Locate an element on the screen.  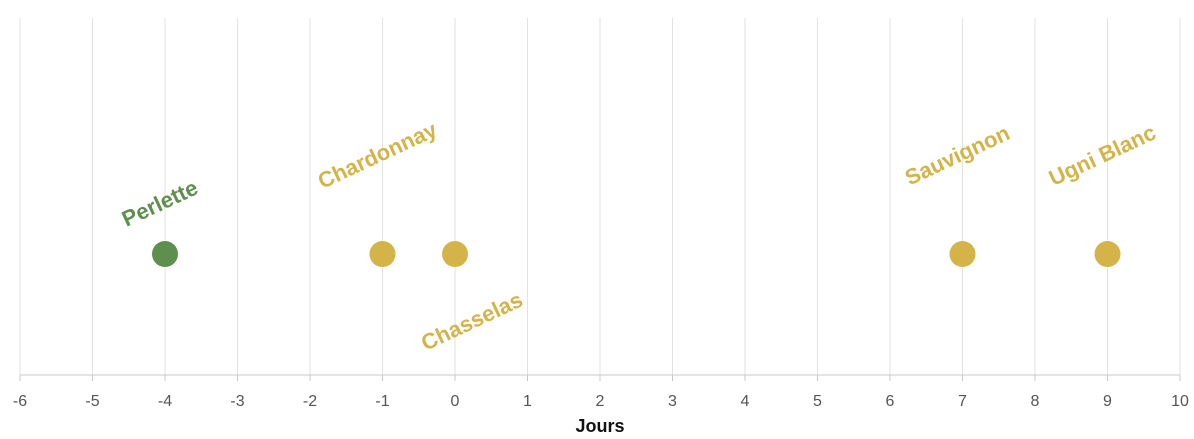
x-tick-label: -6 is located at coordinates (20, 401).